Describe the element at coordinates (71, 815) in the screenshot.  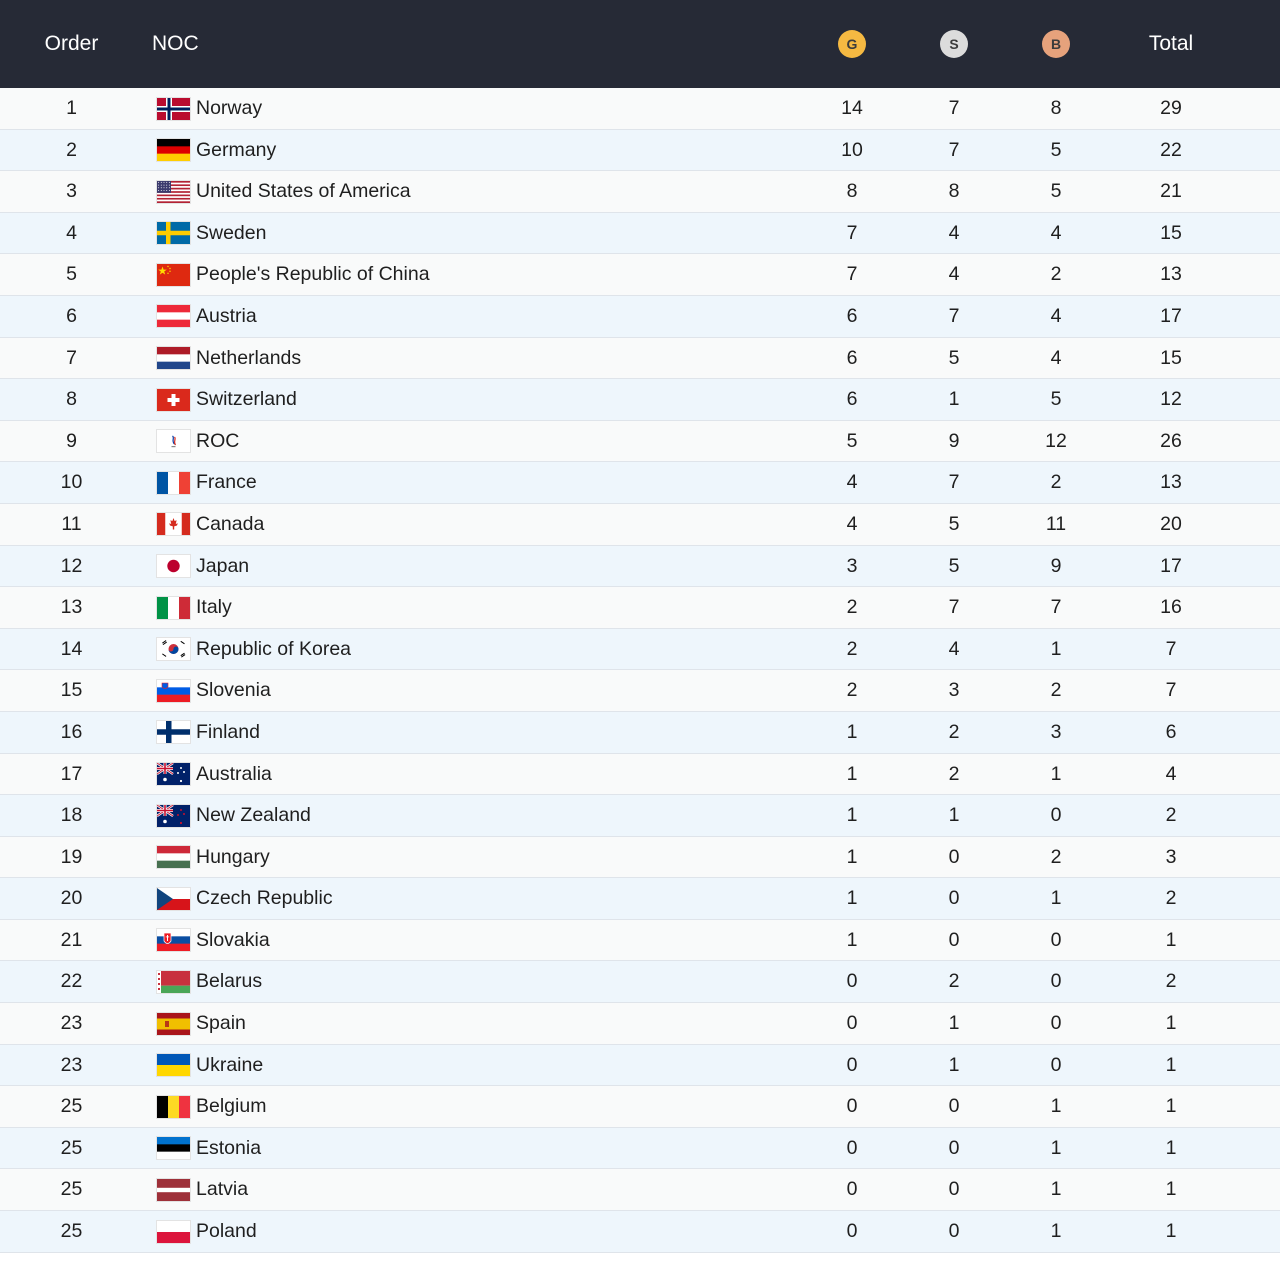
I see `order-cell: 18` at that location.